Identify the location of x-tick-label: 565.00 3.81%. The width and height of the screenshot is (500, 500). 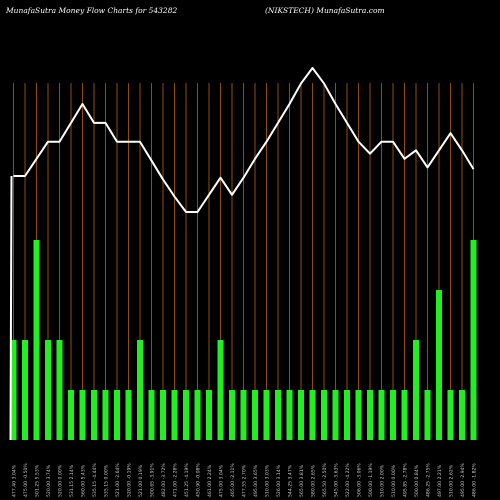
(302, 480).